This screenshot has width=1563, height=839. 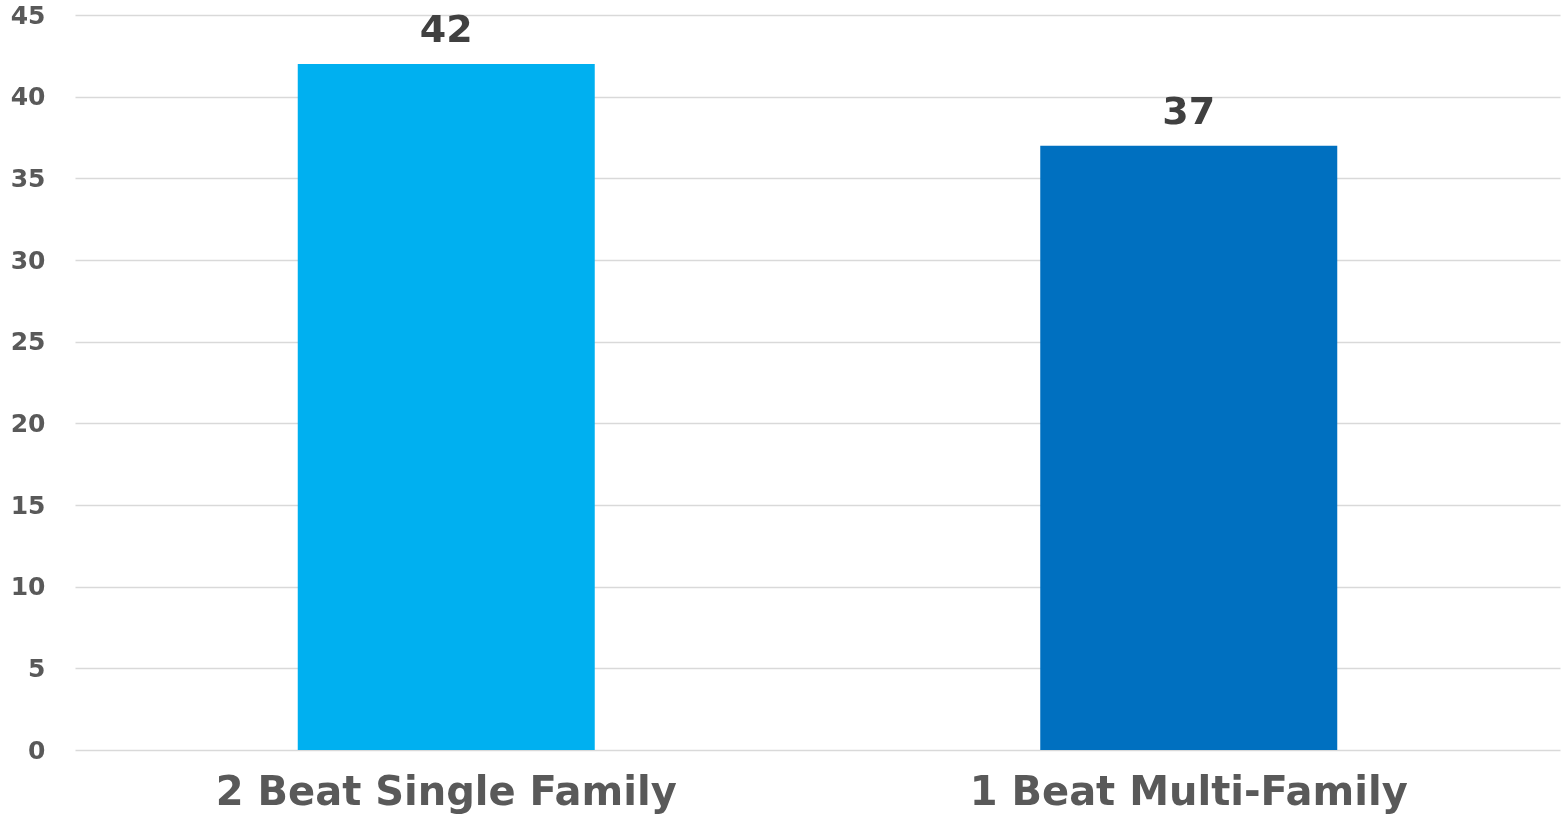 I want to click on y-tick-label: 15, so click(x=28, y=505).